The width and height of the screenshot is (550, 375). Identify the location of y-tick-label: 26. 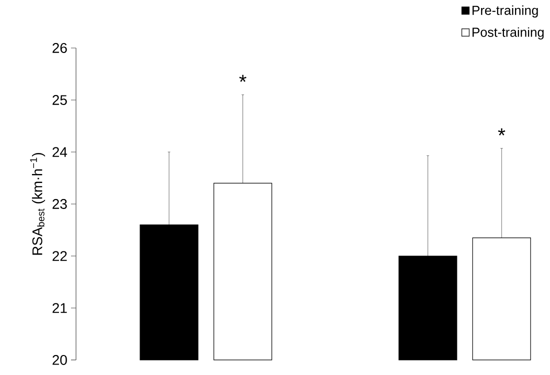
(59, 48).